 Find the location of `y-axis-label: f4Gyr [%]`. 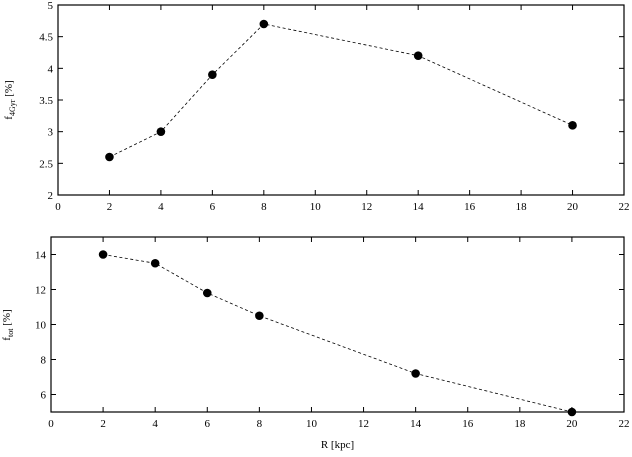

y-axis-label: f4Gyr [%] is located at coordinates (10, 99).